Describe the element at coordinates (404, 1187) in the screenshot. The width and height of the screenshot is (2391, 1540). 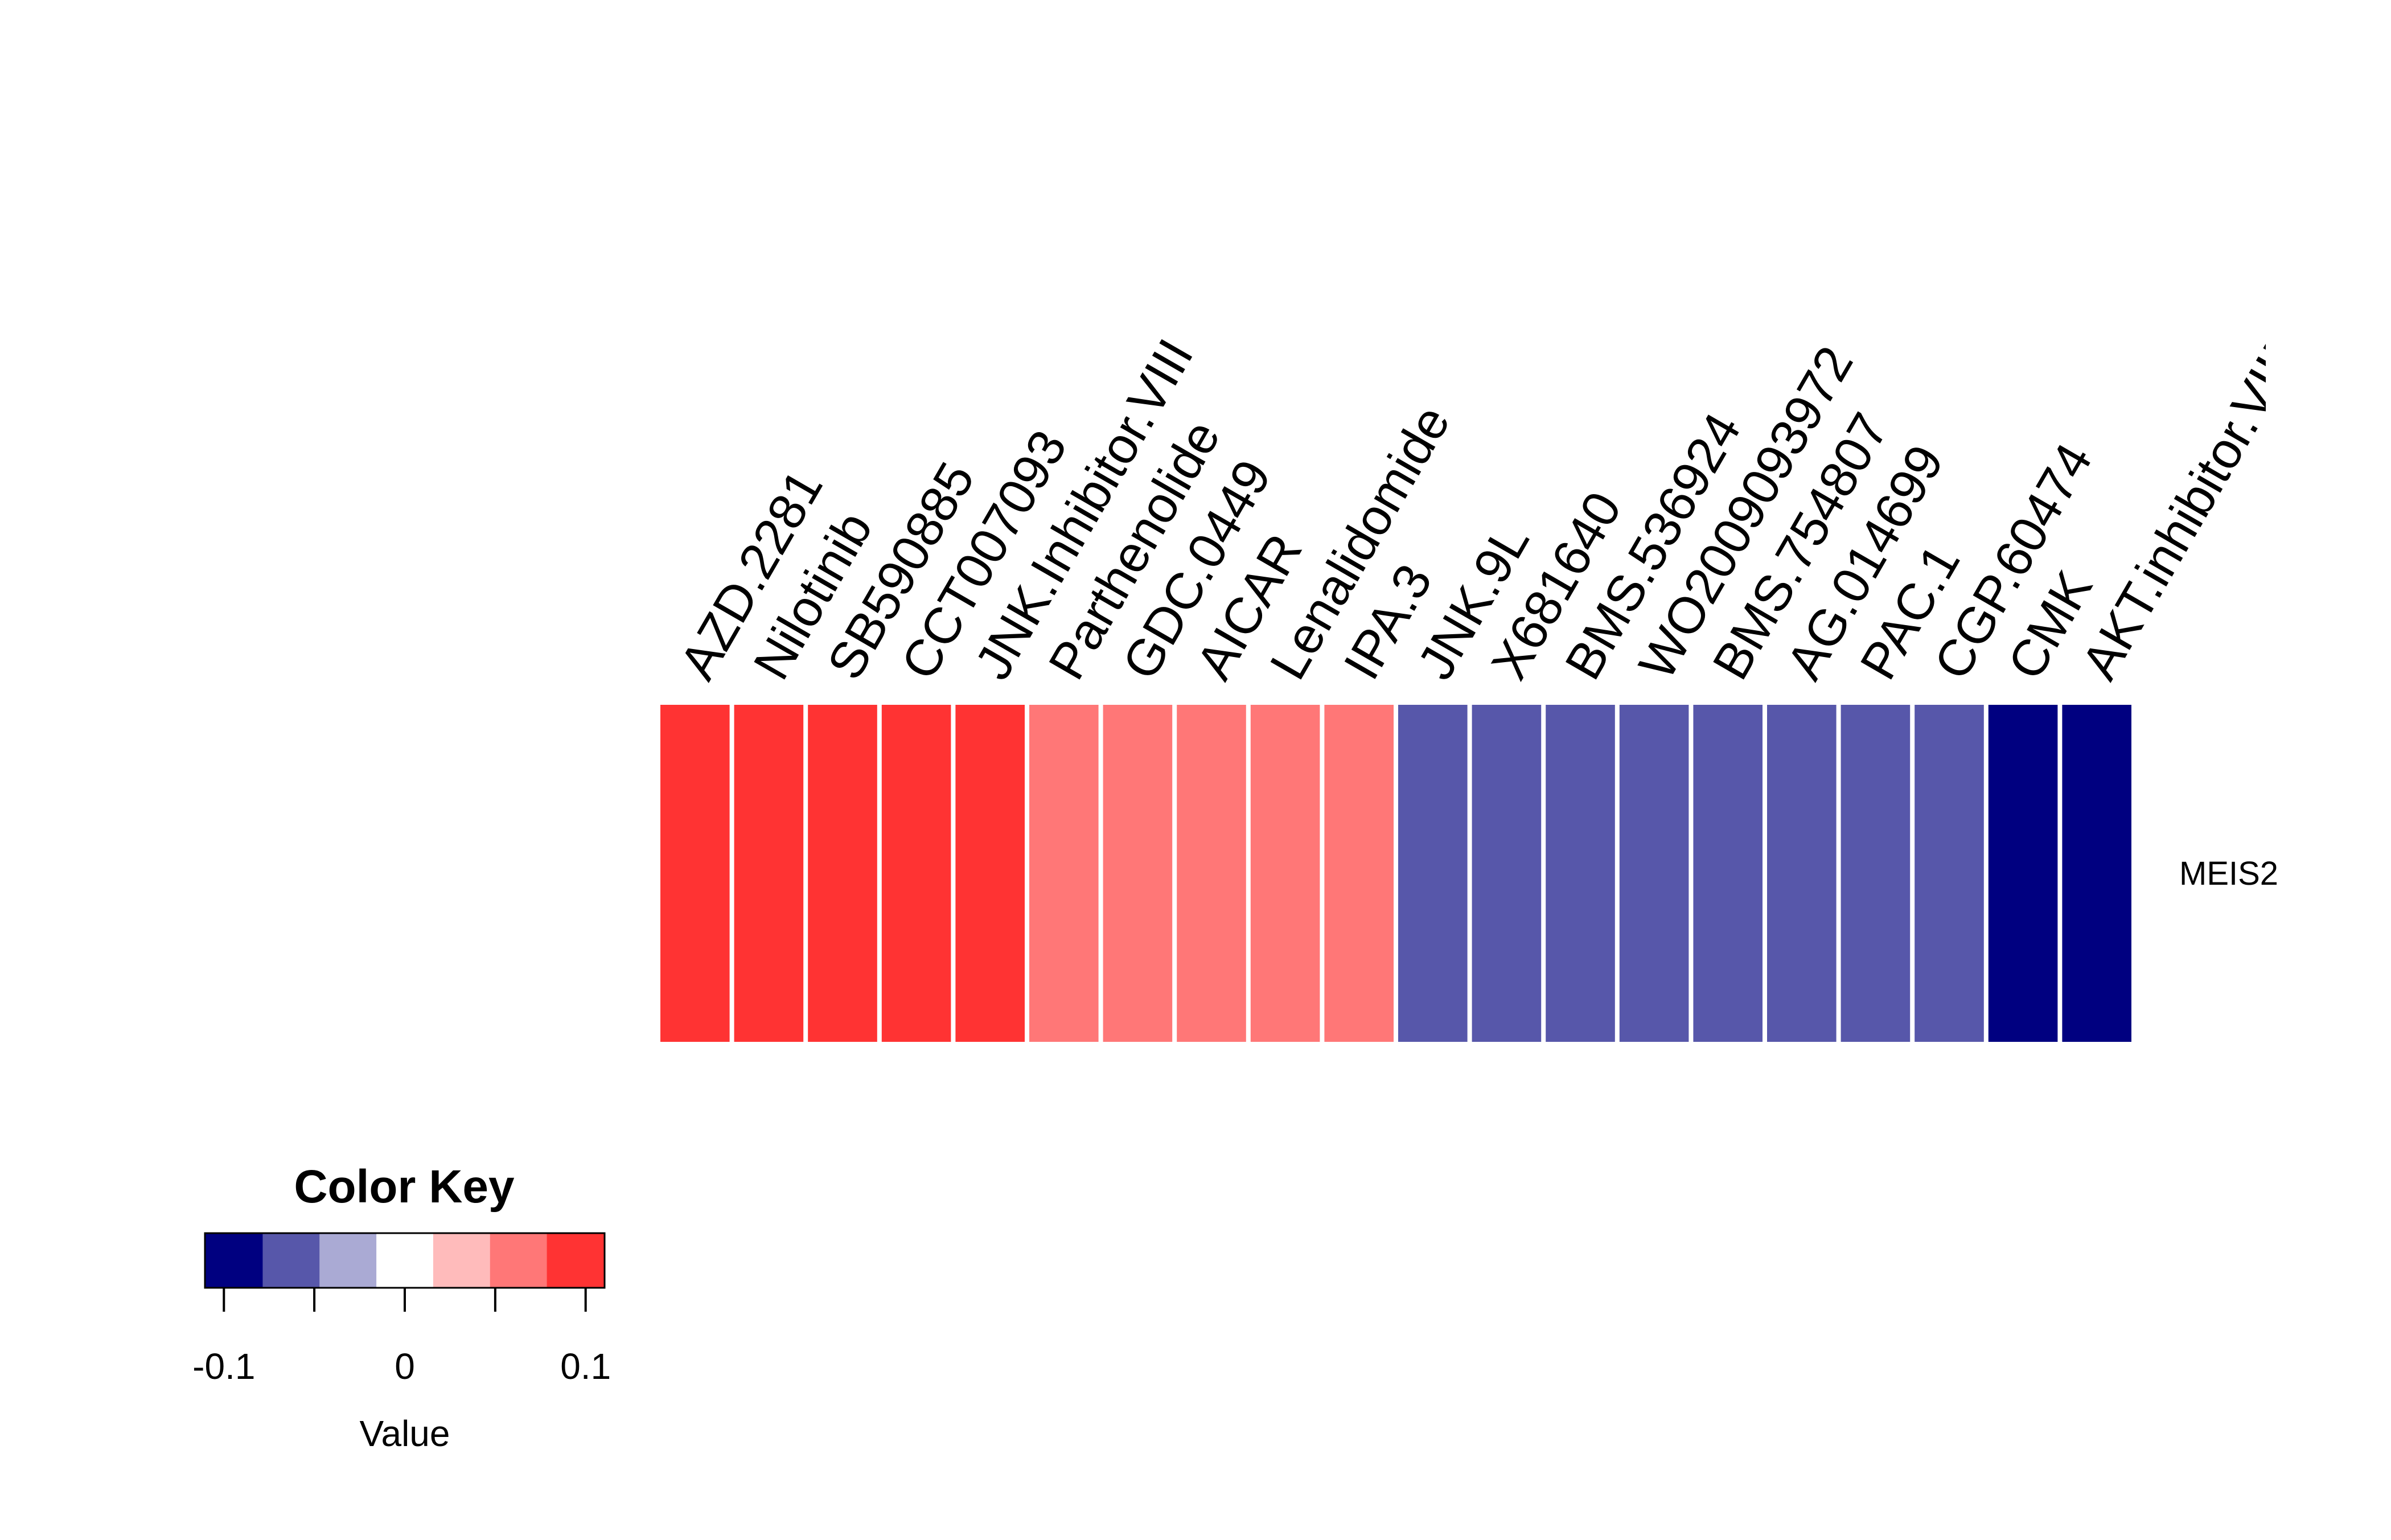
I see `color-key-title: Color Key` at that location.